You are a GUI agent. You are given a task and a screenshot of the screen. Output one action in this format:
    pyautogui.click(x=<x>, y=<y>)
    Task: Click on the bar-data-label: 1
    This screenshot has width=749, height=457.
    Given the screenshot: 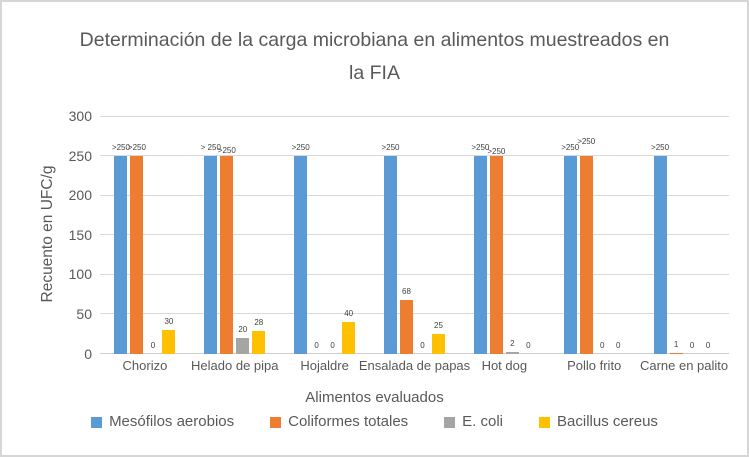 What is the action you would take?
    pyautogui.click(x=676, y=344)
    